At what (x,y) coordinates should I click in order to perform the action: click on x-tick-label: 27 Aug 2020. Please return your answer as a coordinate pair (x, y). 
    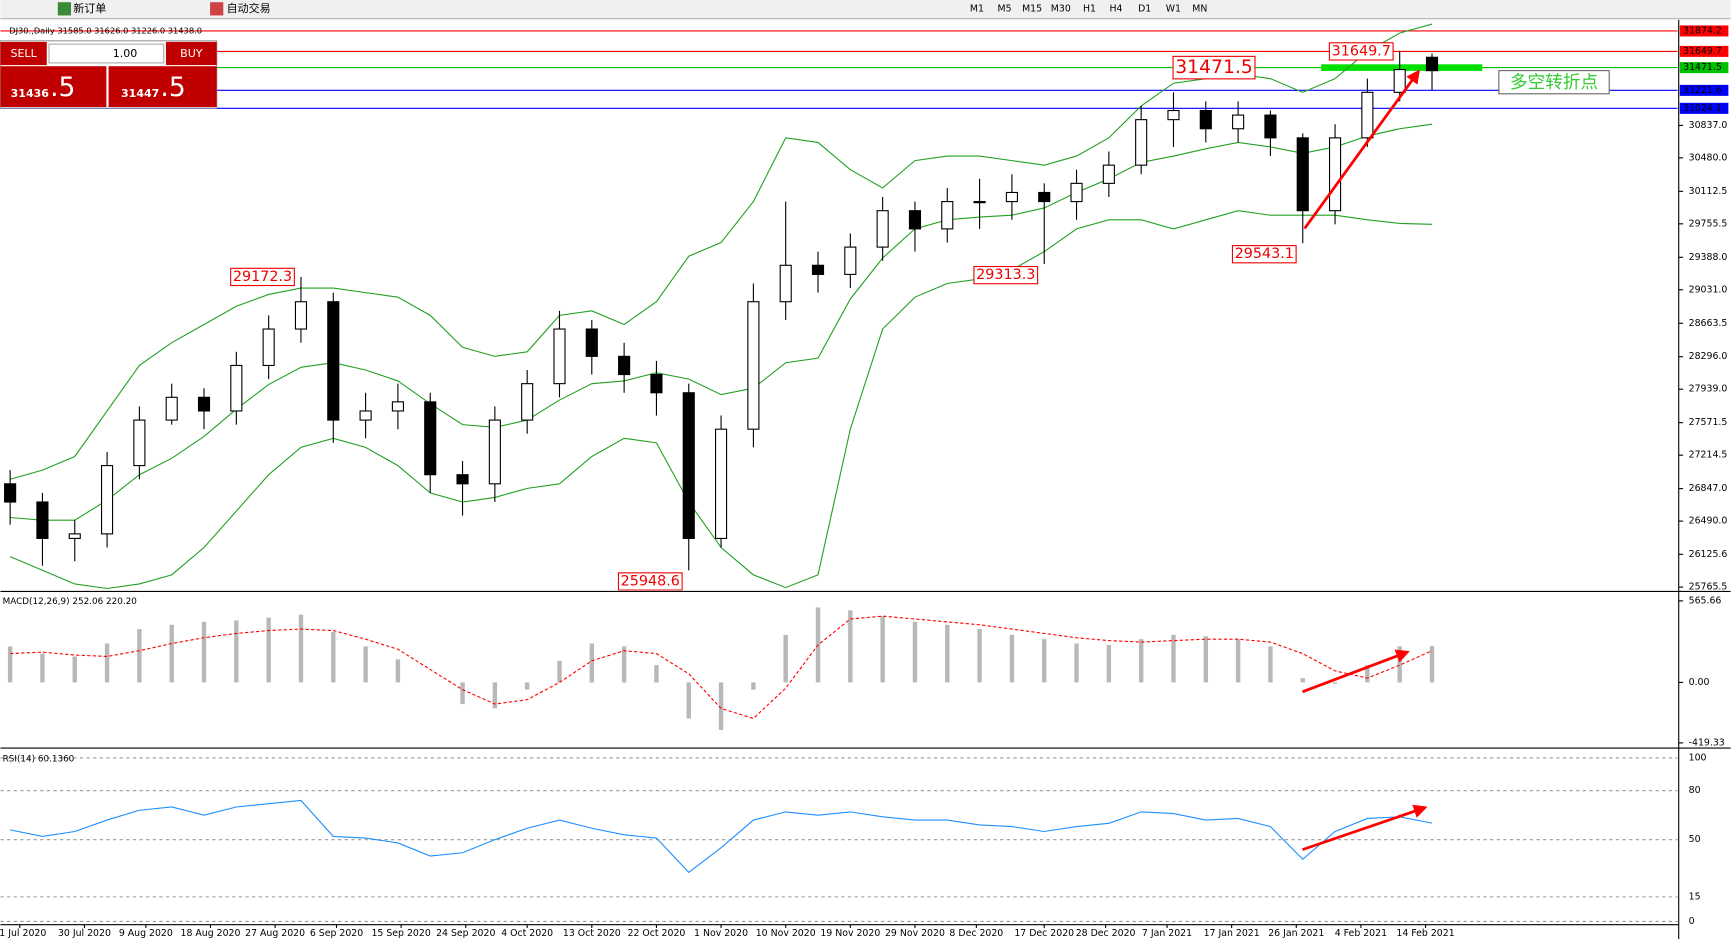
    Looking at the image, I should click on (275, 933).